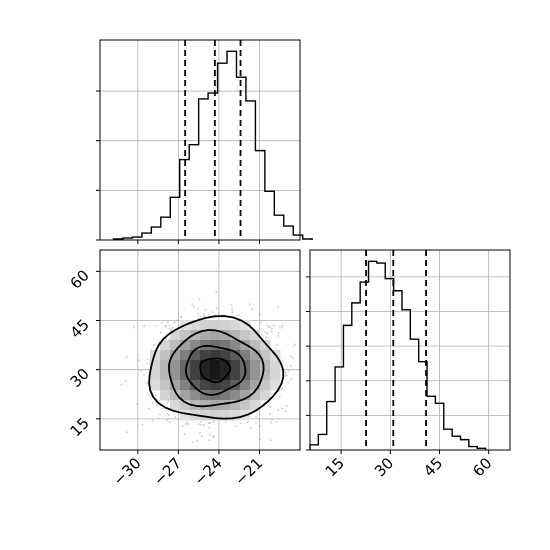 This screenshot has height=550, width=550. Describe the element at coordinates (396, 350) in the screenshot. I see `bottom-right-quantile-lines` at that location.